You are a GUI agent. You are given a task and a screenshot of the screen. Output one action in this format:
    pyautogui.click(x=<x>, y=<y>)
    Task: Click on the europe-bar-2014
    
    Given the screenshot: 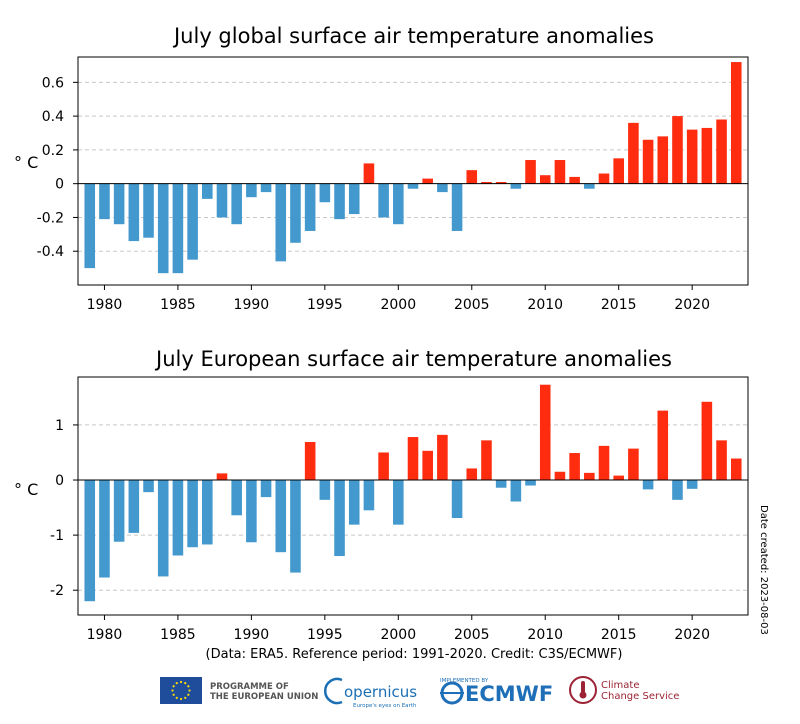 What is the action you would take?
    pyautogui.click(x=604, y=463)
    